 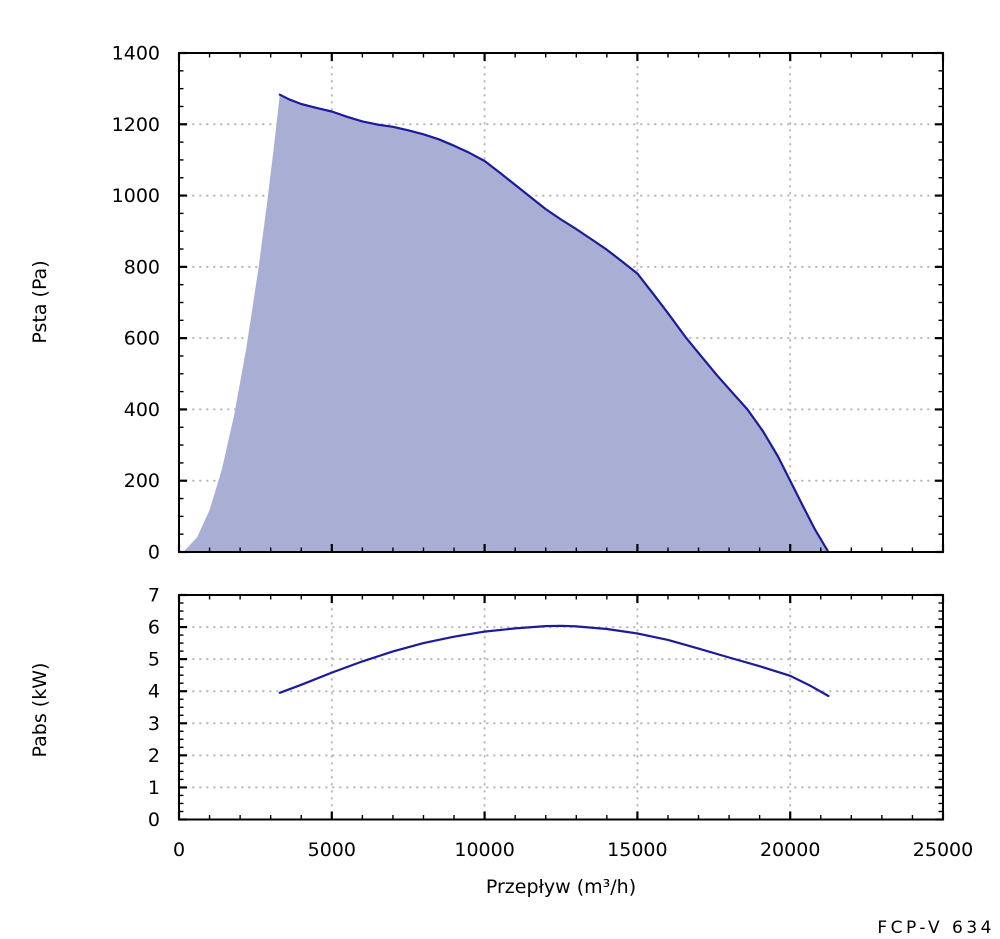 I want to click on psta-y-tick-label: 0, so click(x=154, y=553).